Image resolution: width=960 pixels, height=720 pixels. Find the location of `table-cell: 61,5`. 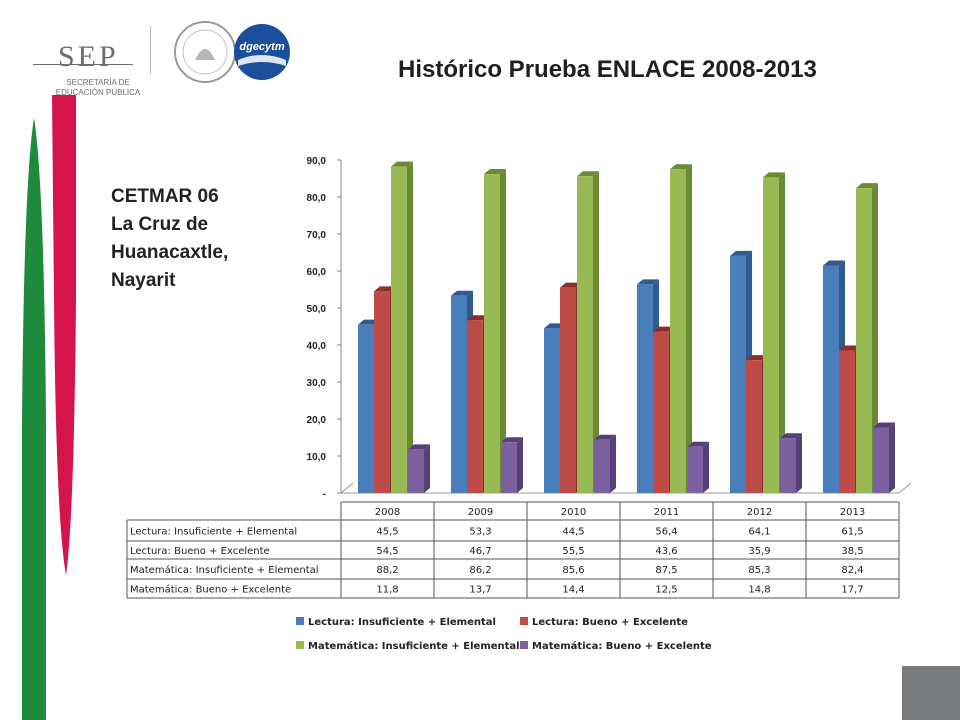

table-cell: 61,5 is located at coordinates (852, 532).